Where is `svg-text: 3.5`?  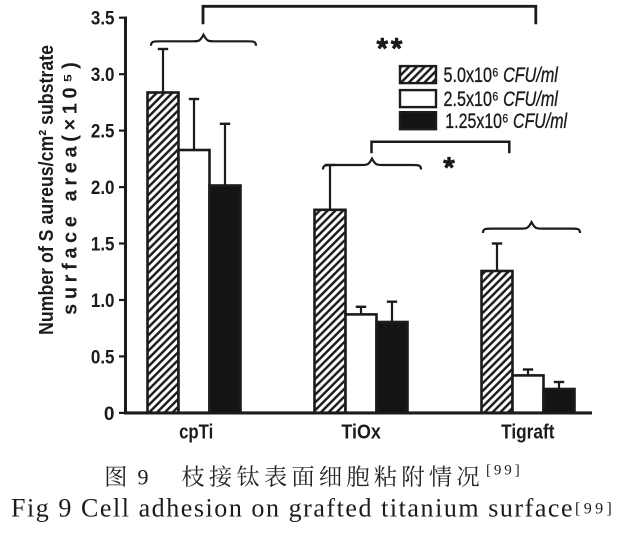 svg-text: 3.5 is located at coordinates (103, 19).